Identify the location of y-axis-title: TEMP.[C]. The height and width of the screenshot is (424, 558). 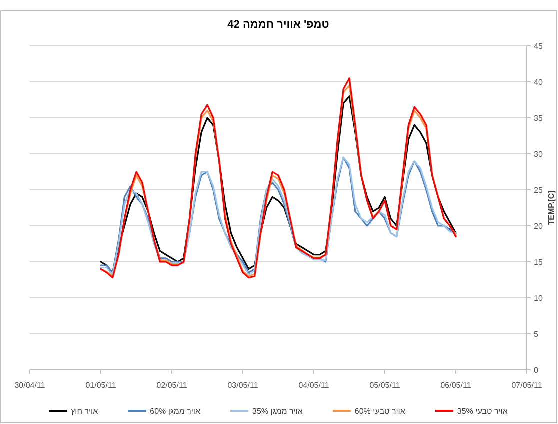
(551, 208).